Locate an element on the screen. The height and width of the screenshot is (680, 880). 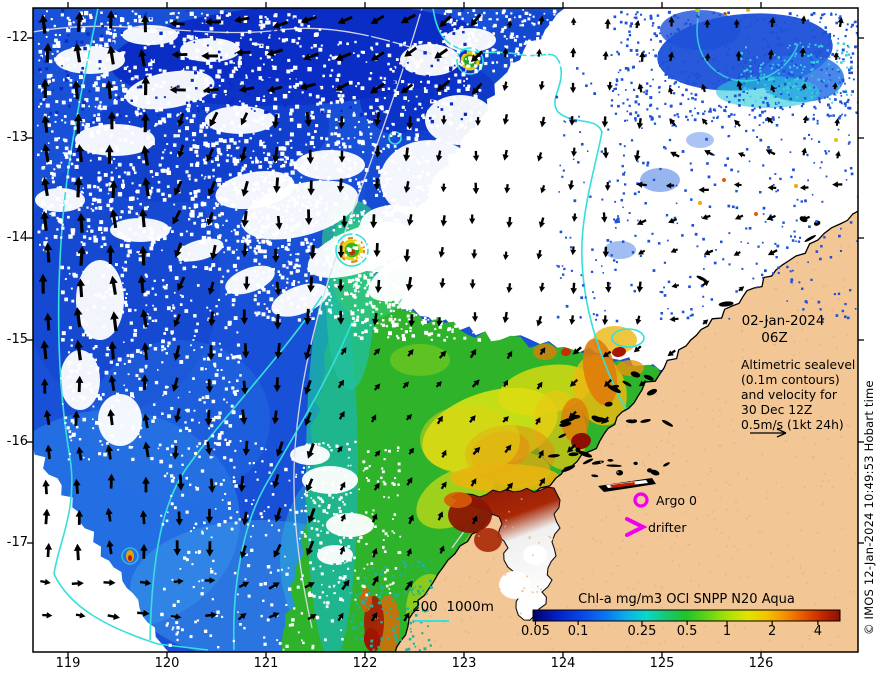
x-axis-tick-label: 119 is located at coordinates (68, 663).